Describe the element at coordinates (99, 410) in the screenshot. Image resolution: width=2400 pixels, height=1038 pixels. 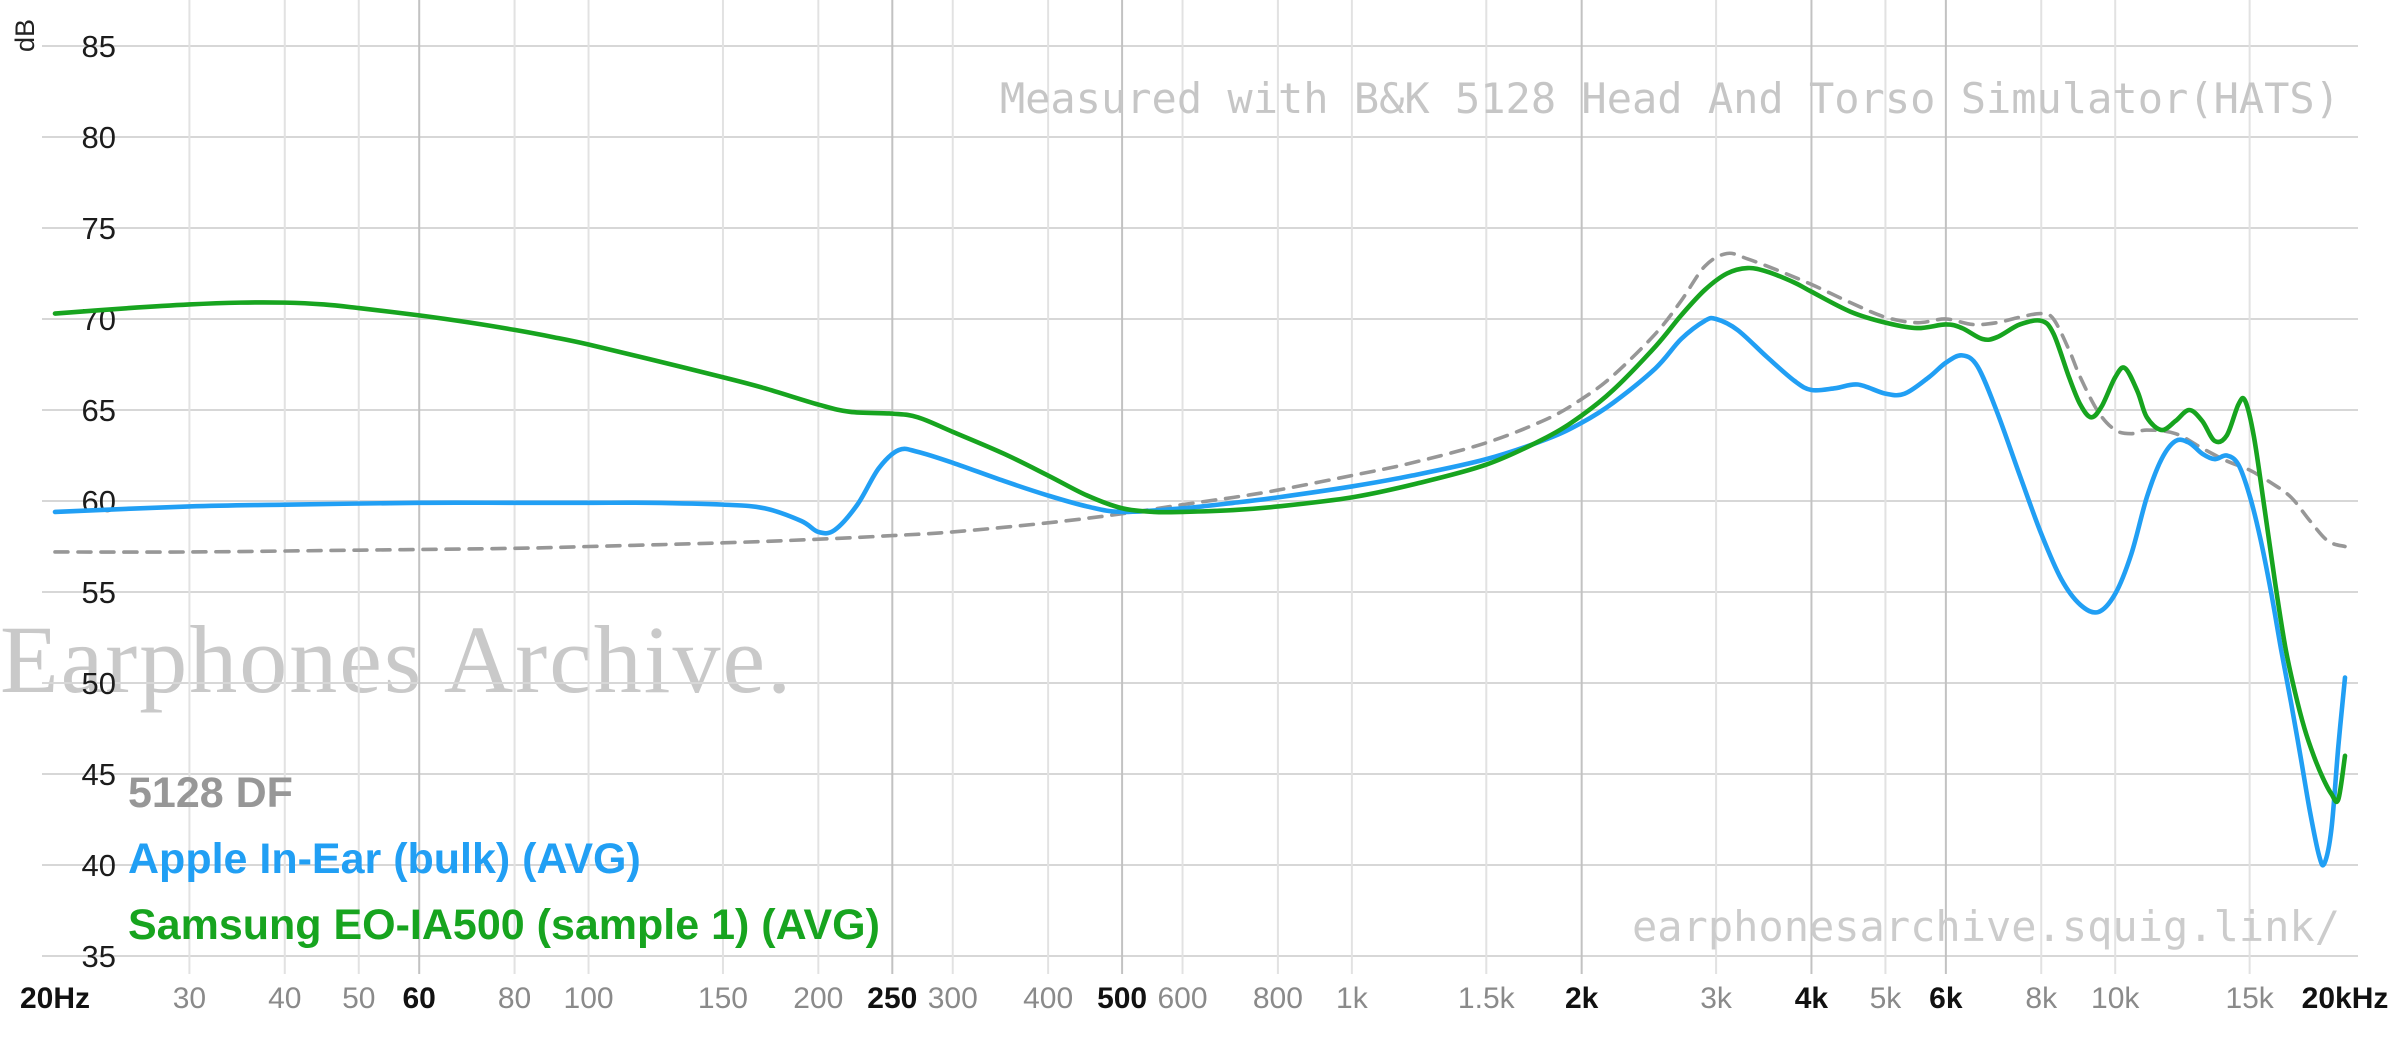
I see `y-tick-label: 65` at that location.